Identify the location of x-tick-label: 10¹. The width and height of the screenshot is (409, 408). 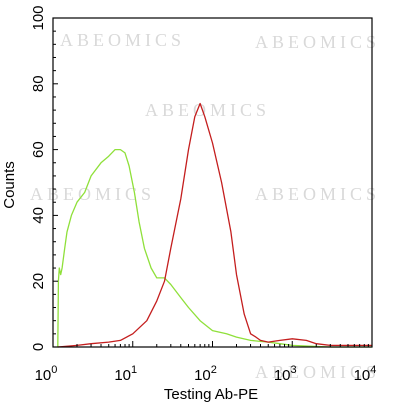
(125, 374).